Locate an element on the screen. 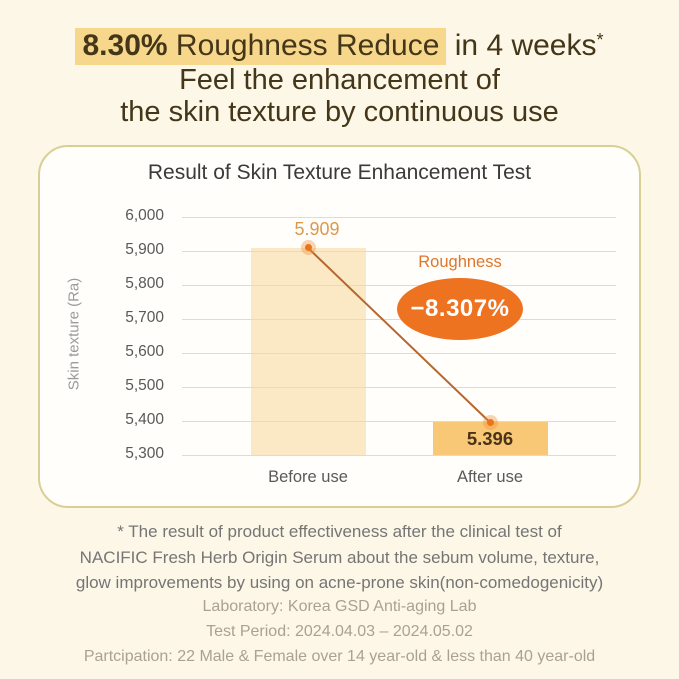 Image resolution: width=679 pixels, height=679 pixels. roughness-annotation-label: Roughness is located at coordinates (460, 262).